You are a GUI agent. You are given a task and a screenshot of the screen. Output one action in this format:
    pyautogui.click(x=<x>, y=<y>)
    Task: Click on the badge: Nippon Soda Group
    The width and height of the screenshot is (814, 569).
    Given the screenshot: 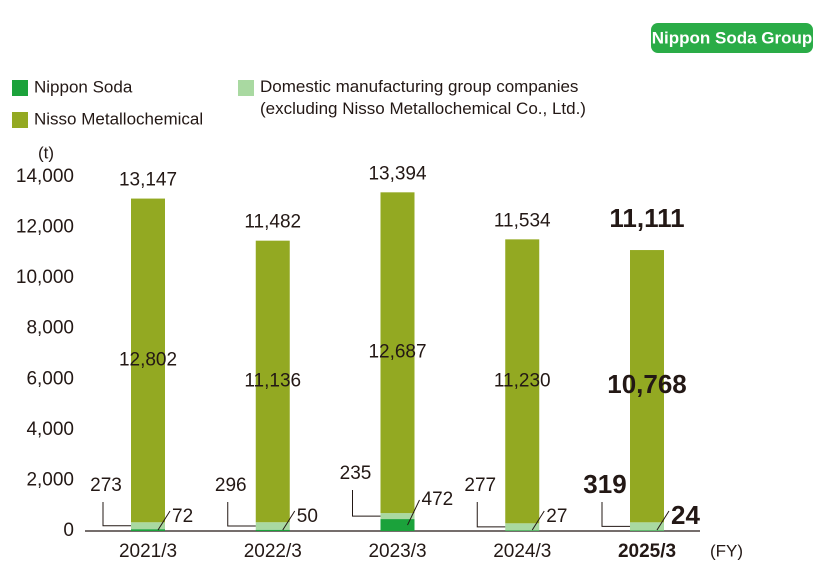 What is the action you would take?
    pyautogui.click(x=732, y=37)
    